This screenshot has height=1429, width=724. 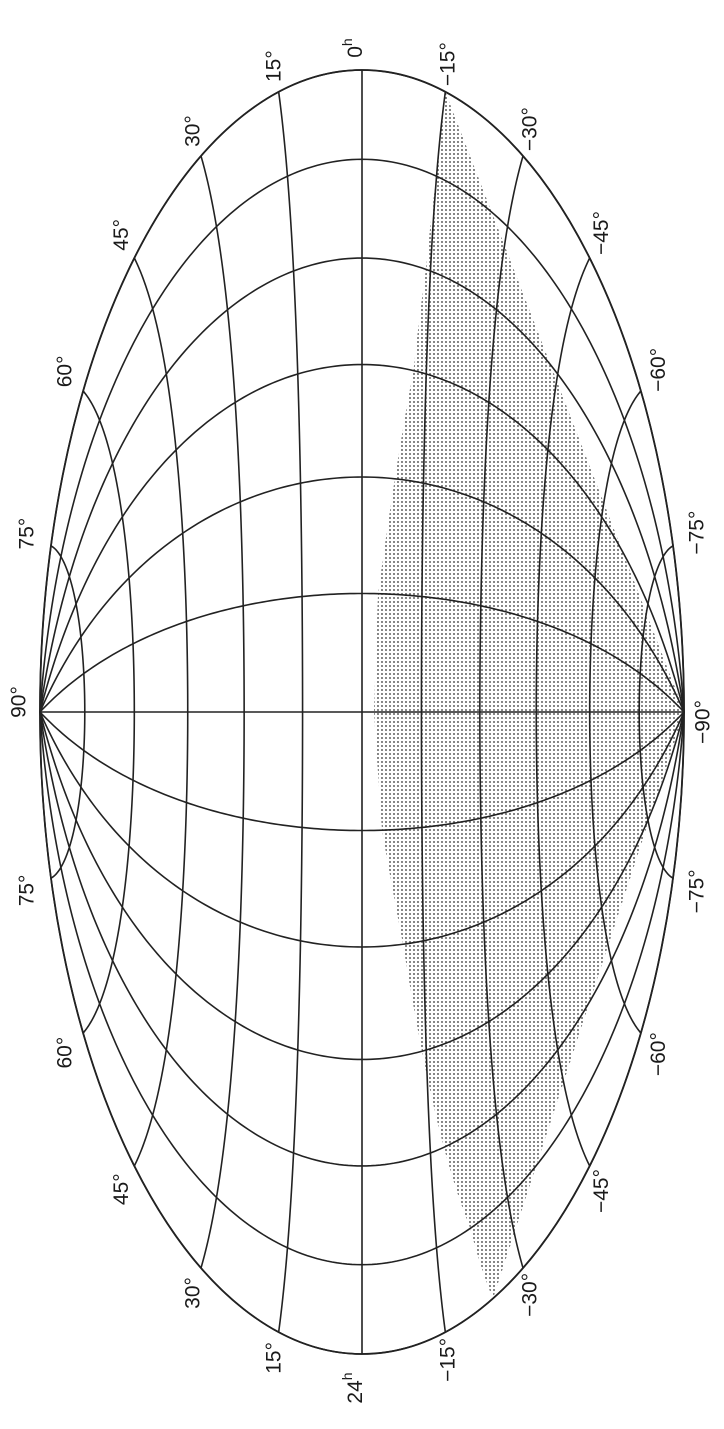 What do you see at coordinates (27, 534) in the screenshot?
I see `dec-label-upper-right: 75°` at bounding box center [27, 534].